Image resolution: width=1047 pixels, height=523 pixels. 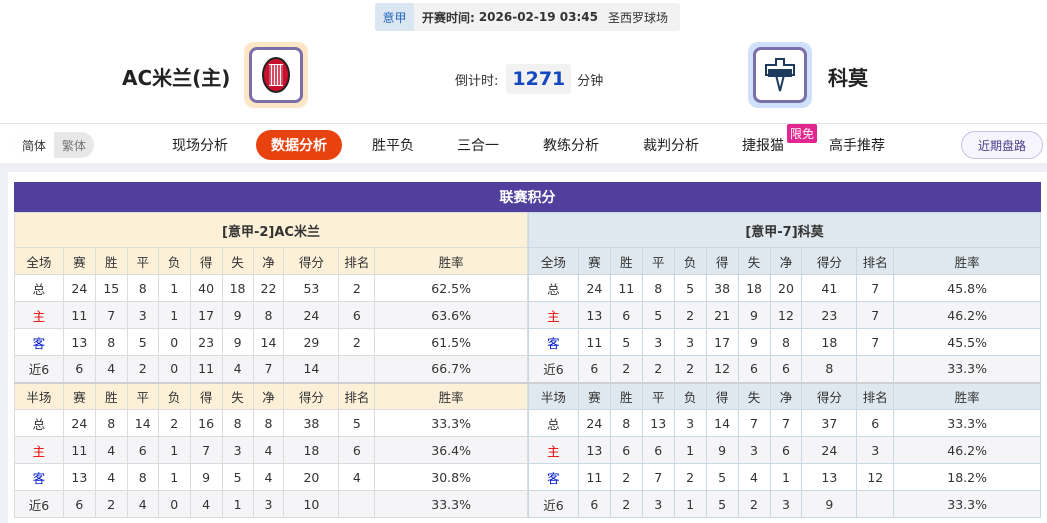 I want to click on venue: 圣西罗球场, so click(x=637, y=17).